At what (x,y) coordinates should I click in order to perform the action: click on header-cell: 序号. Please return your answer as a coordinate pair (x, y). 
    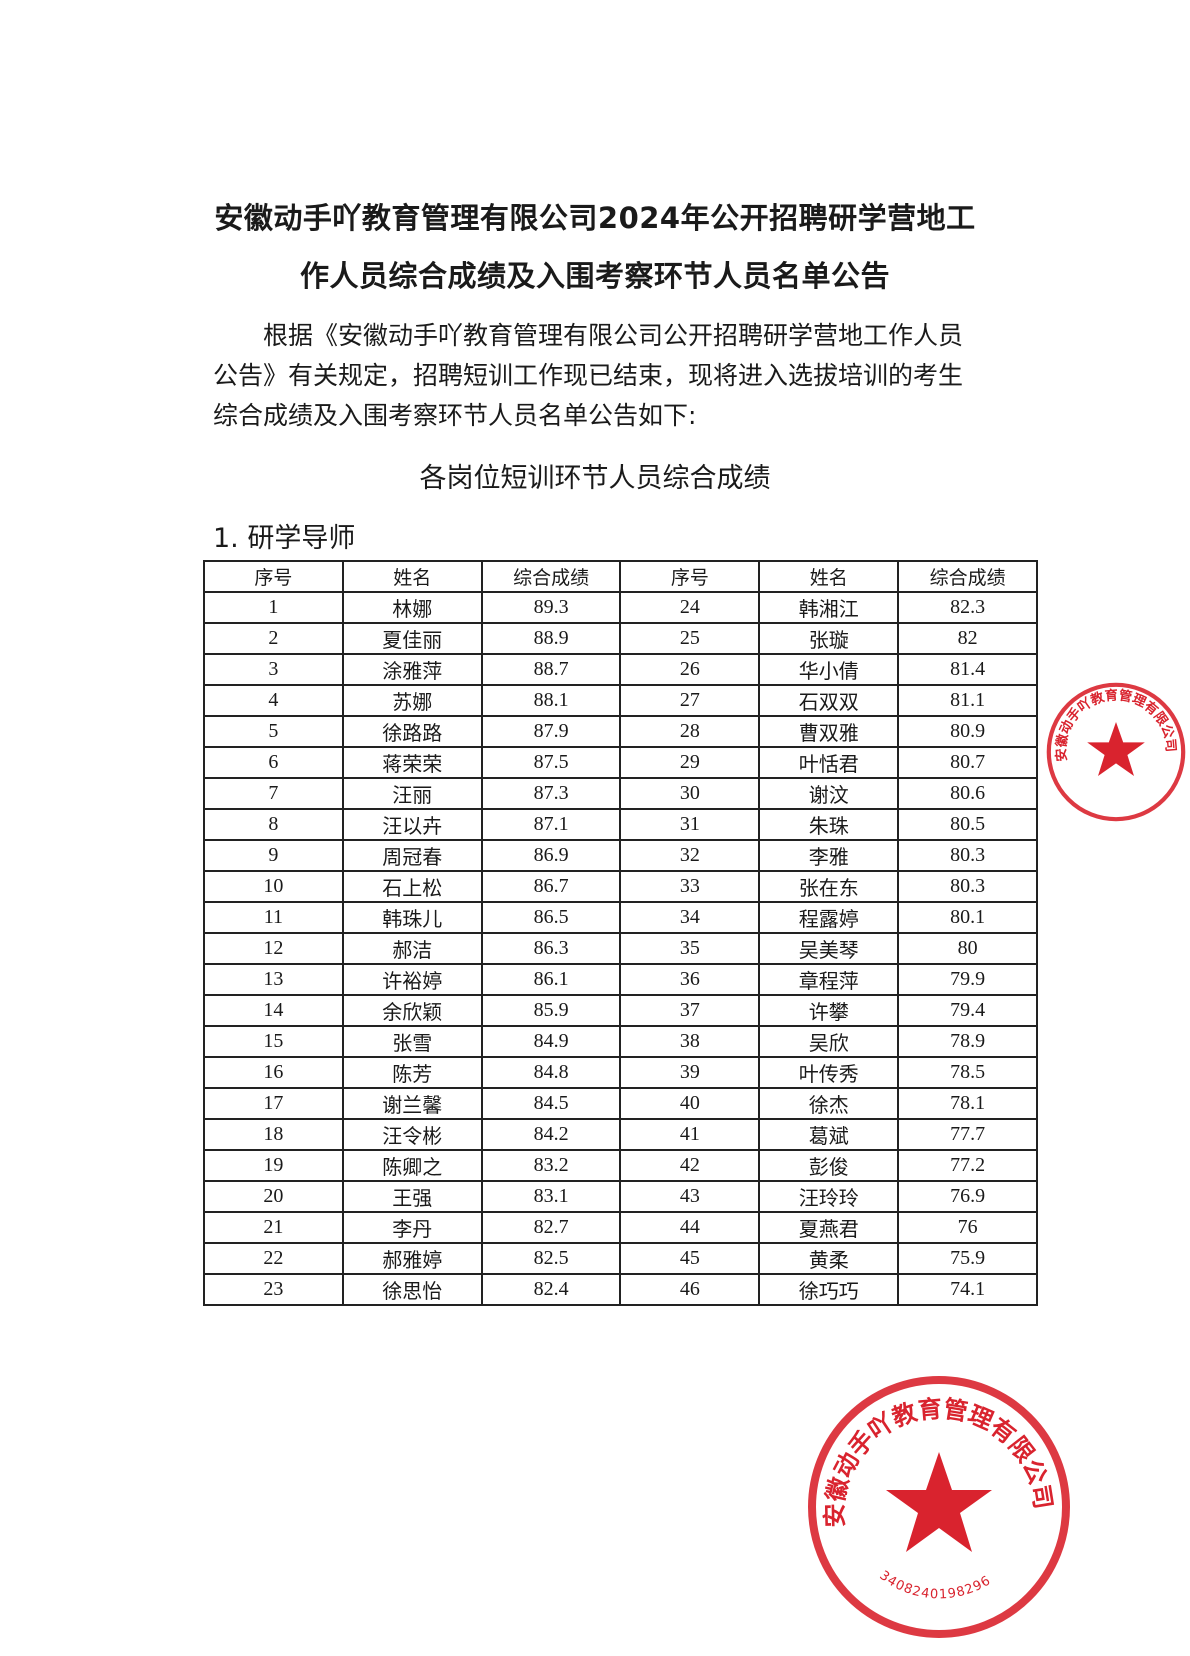
    Looking at the image, I should click on (273, 576).